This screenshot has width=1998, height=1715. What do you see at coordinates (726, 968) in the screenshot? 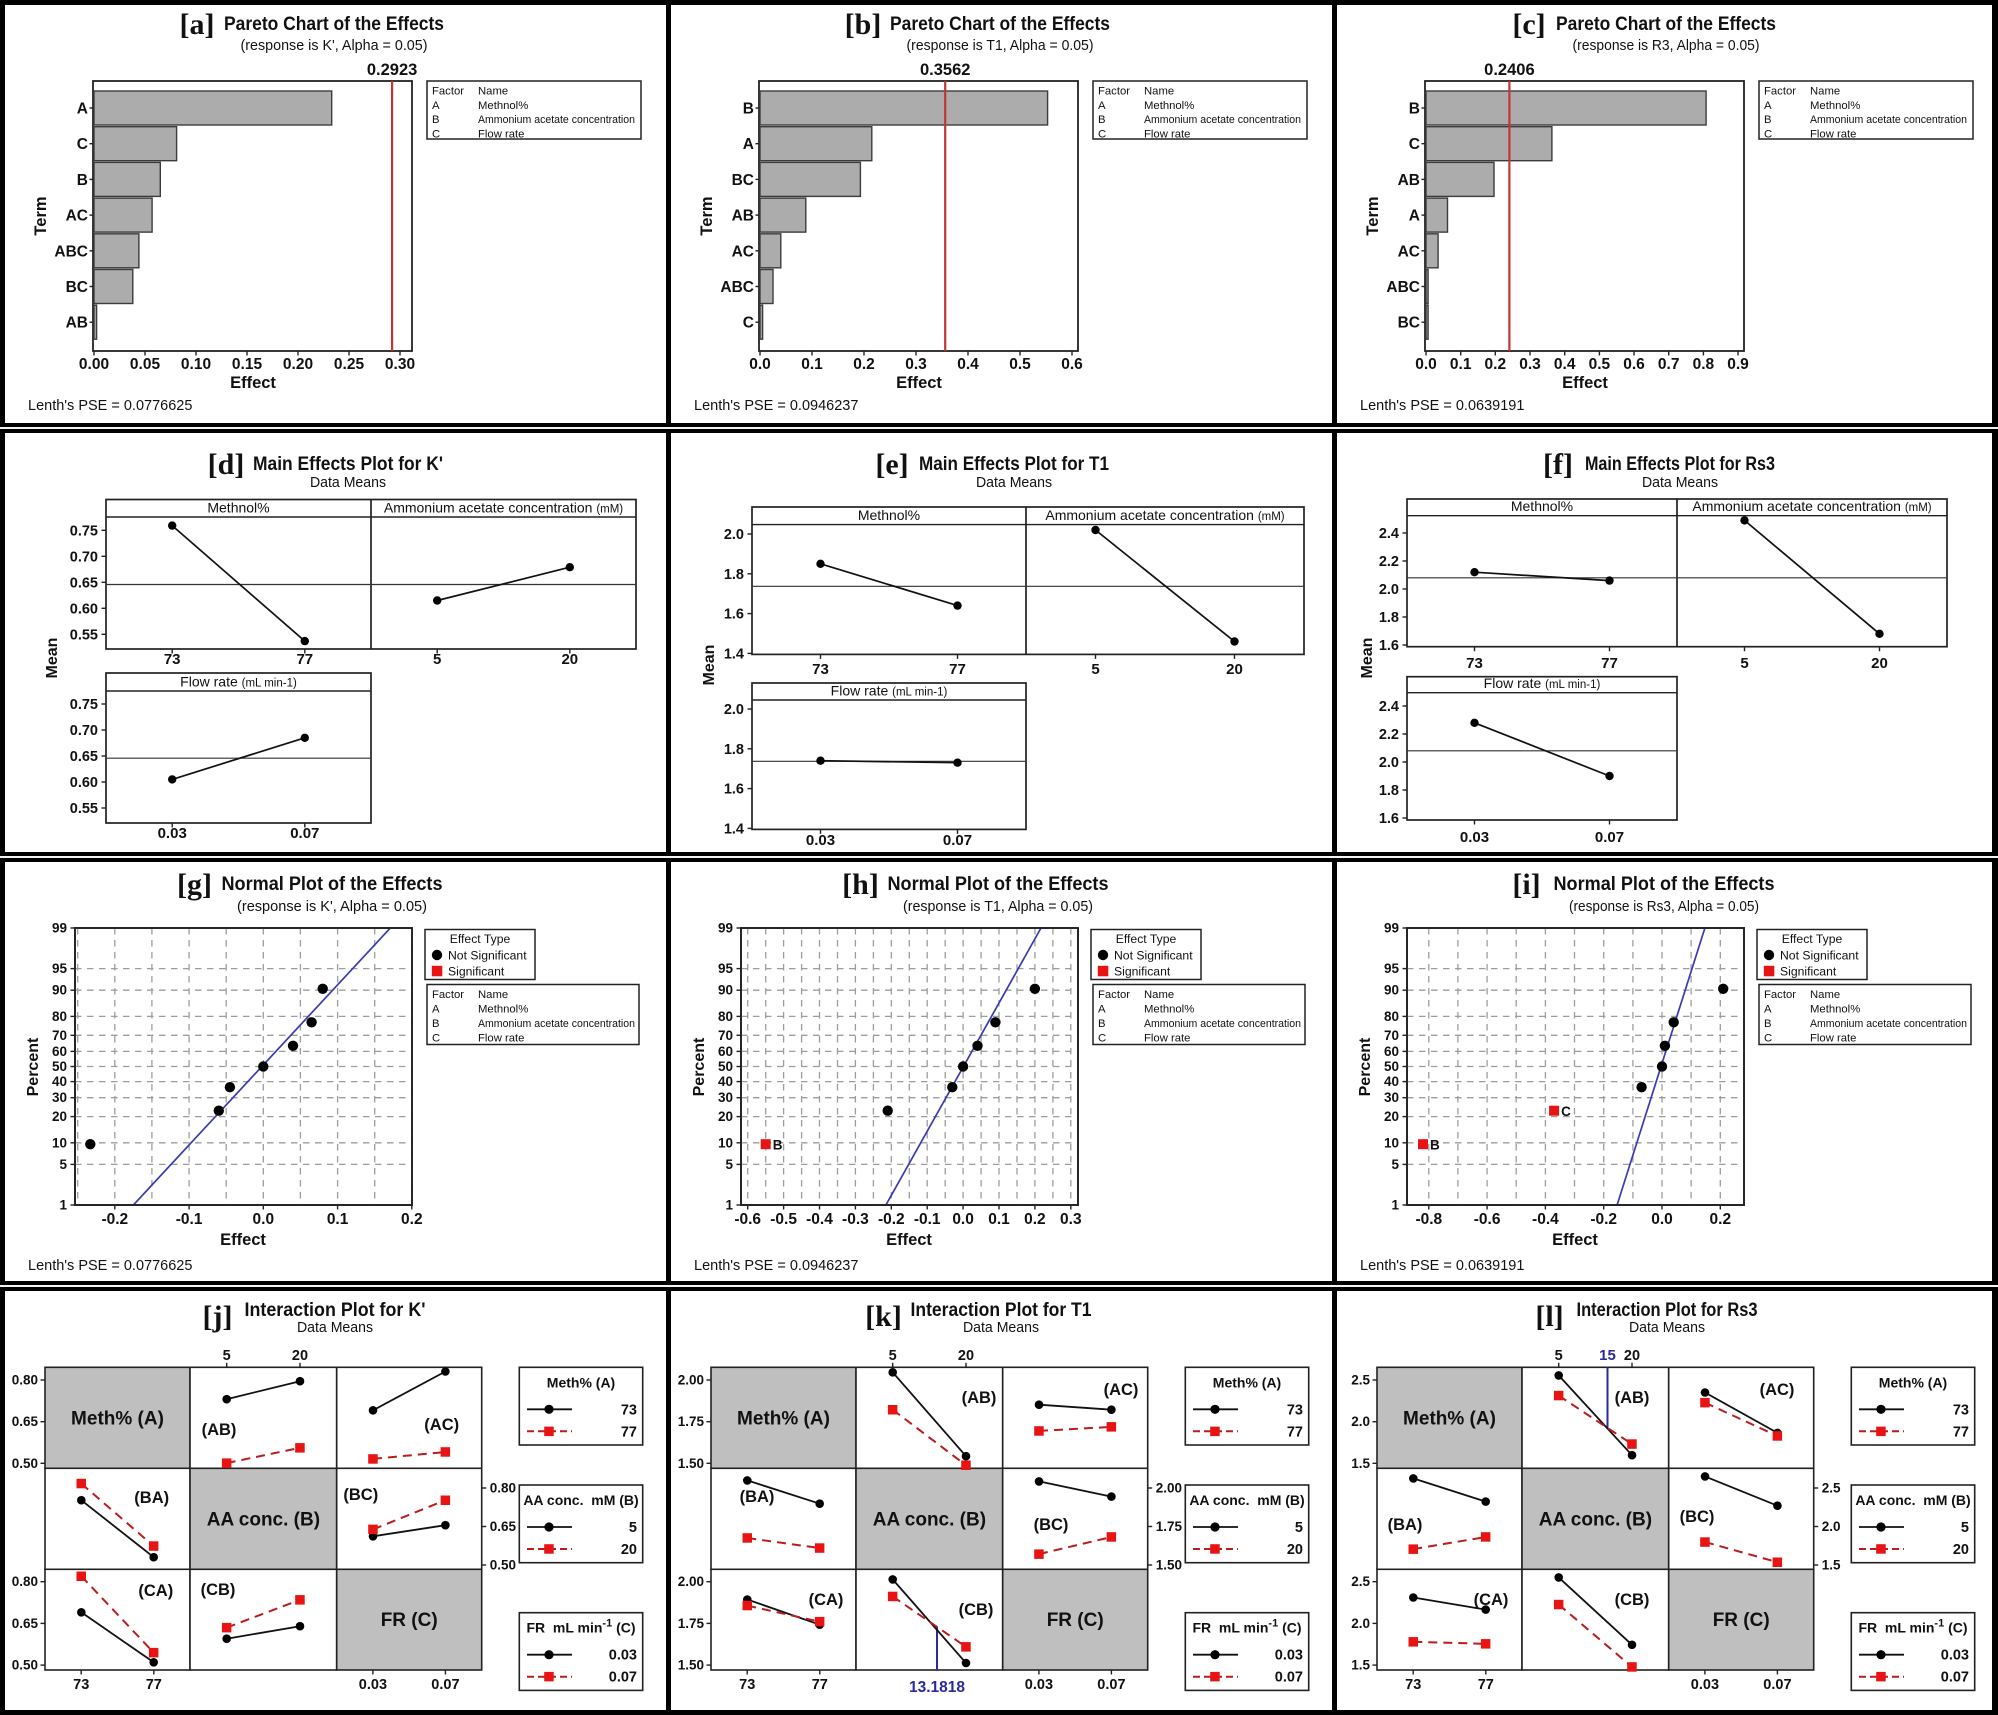
I see `svg-text: 95` at bounding box center [726, 968].